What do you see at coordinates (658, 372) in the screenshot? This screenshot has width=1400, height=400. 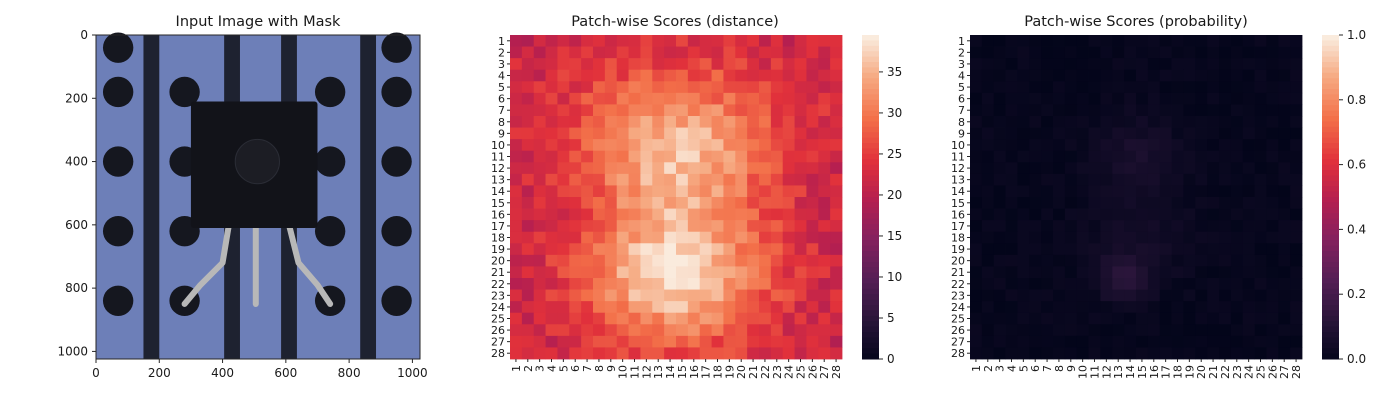 I see `x-tick-label: 13` at bounding box center [658, 372].